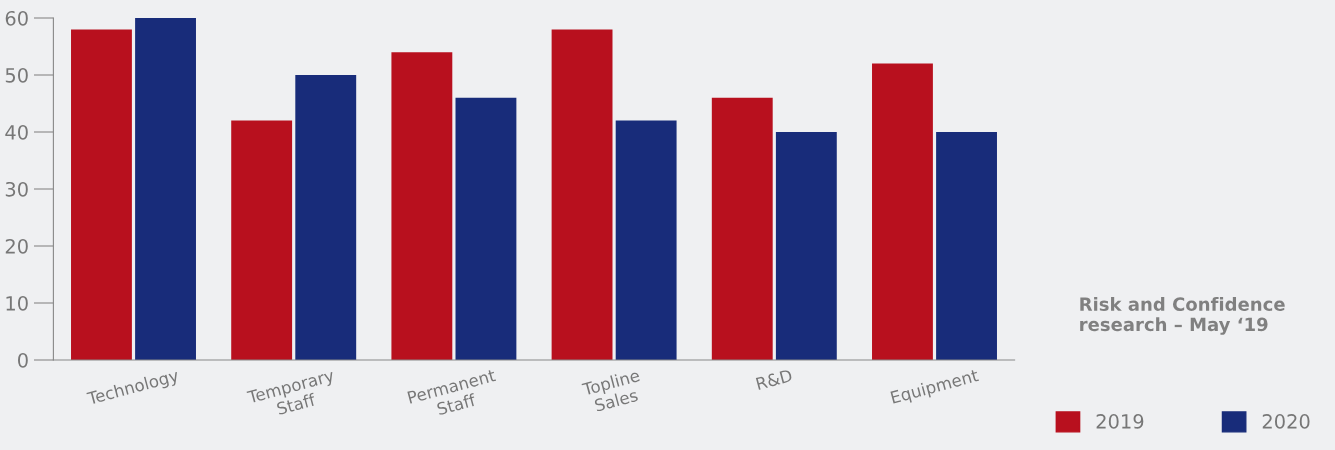 The image size is (1335, 450). Describe the element at coordinates (611, 390) in the screenshot. I see `x-tick-label: Topline Sales` at that location.